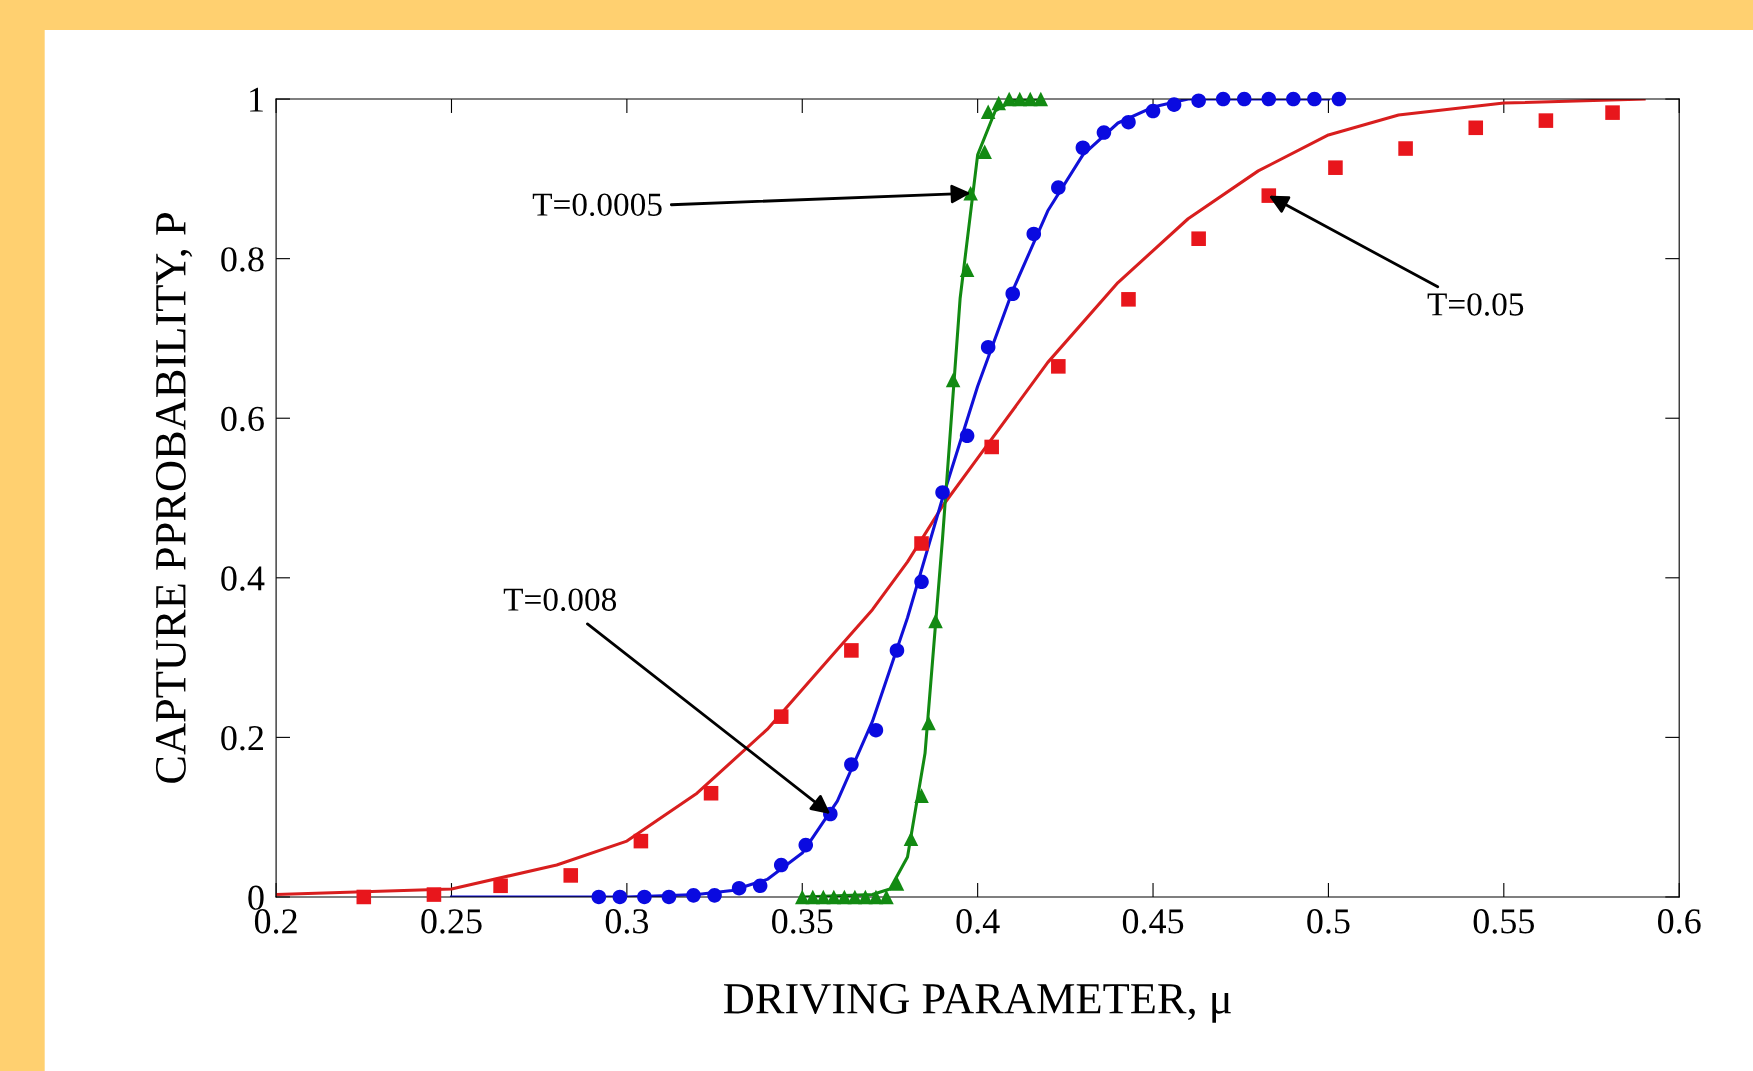 This screenshot has height=1071, width=1753. What do you see at coordinates (1328, 921) in the screenshot?
I see `x-tick-label: 0.5` at bounding box center [1328, 921].